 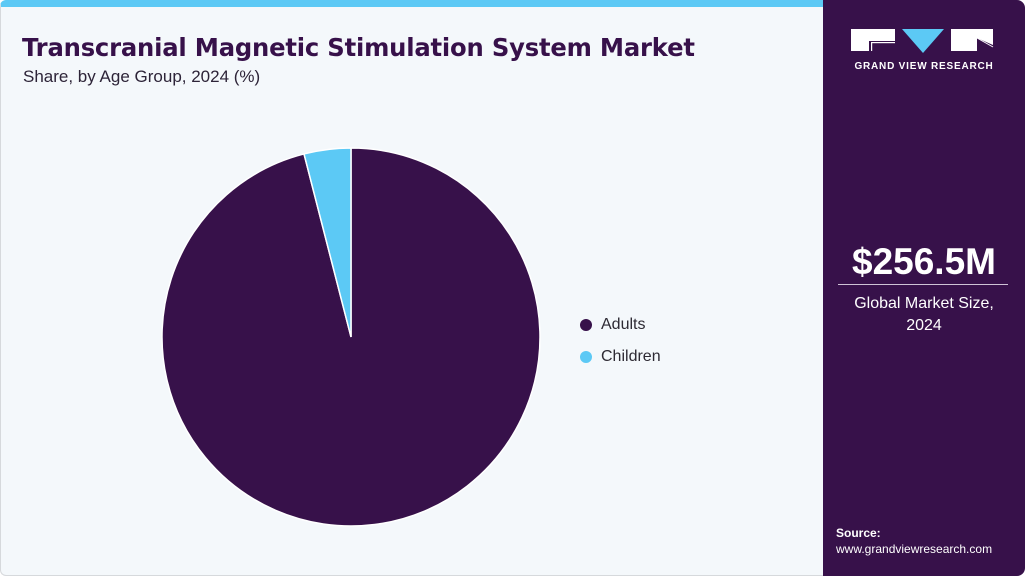 What do you see at coordinates (924, 325) in the screenshot?
I see `market-size-label-line2: 2024` at bounding box center [924, 325].